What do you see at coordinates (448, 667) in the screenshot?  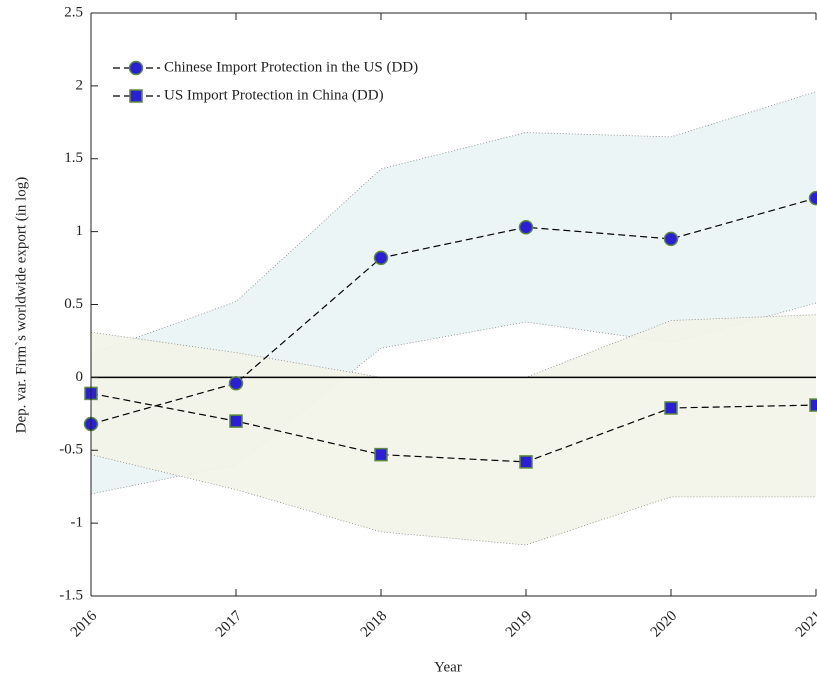 I see `x-axis-label: Year` at bounding box center [448, 667].